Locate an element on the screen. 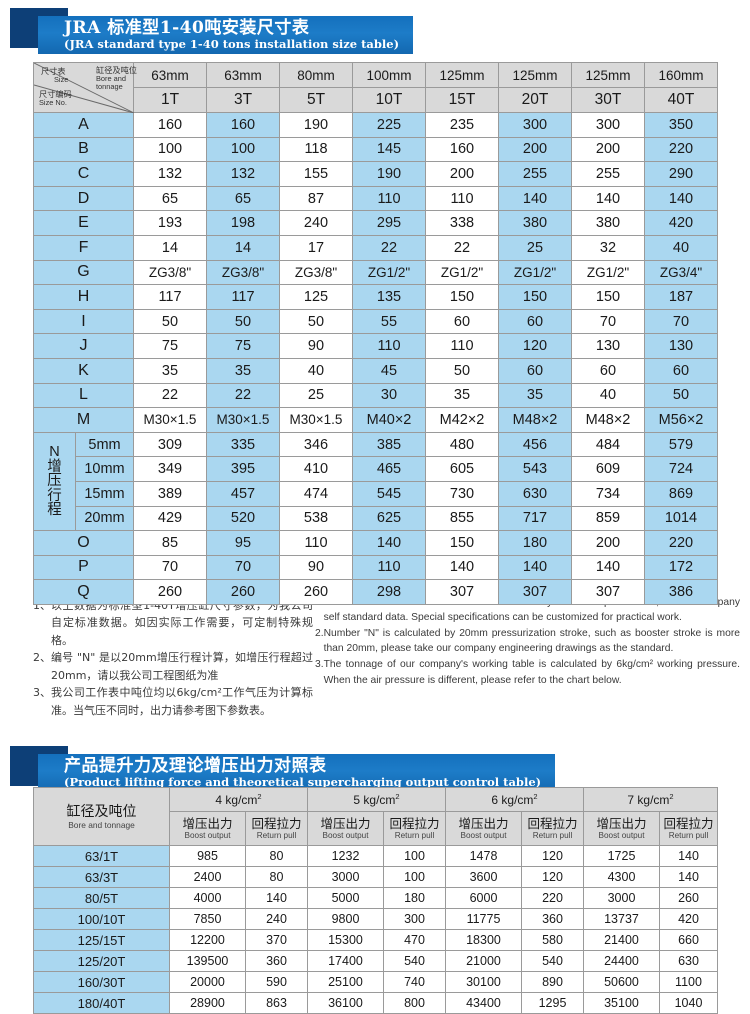 The width and height of the screenshot is (750, 1014). table-cell: 145 is located at coordinates (389, 149).